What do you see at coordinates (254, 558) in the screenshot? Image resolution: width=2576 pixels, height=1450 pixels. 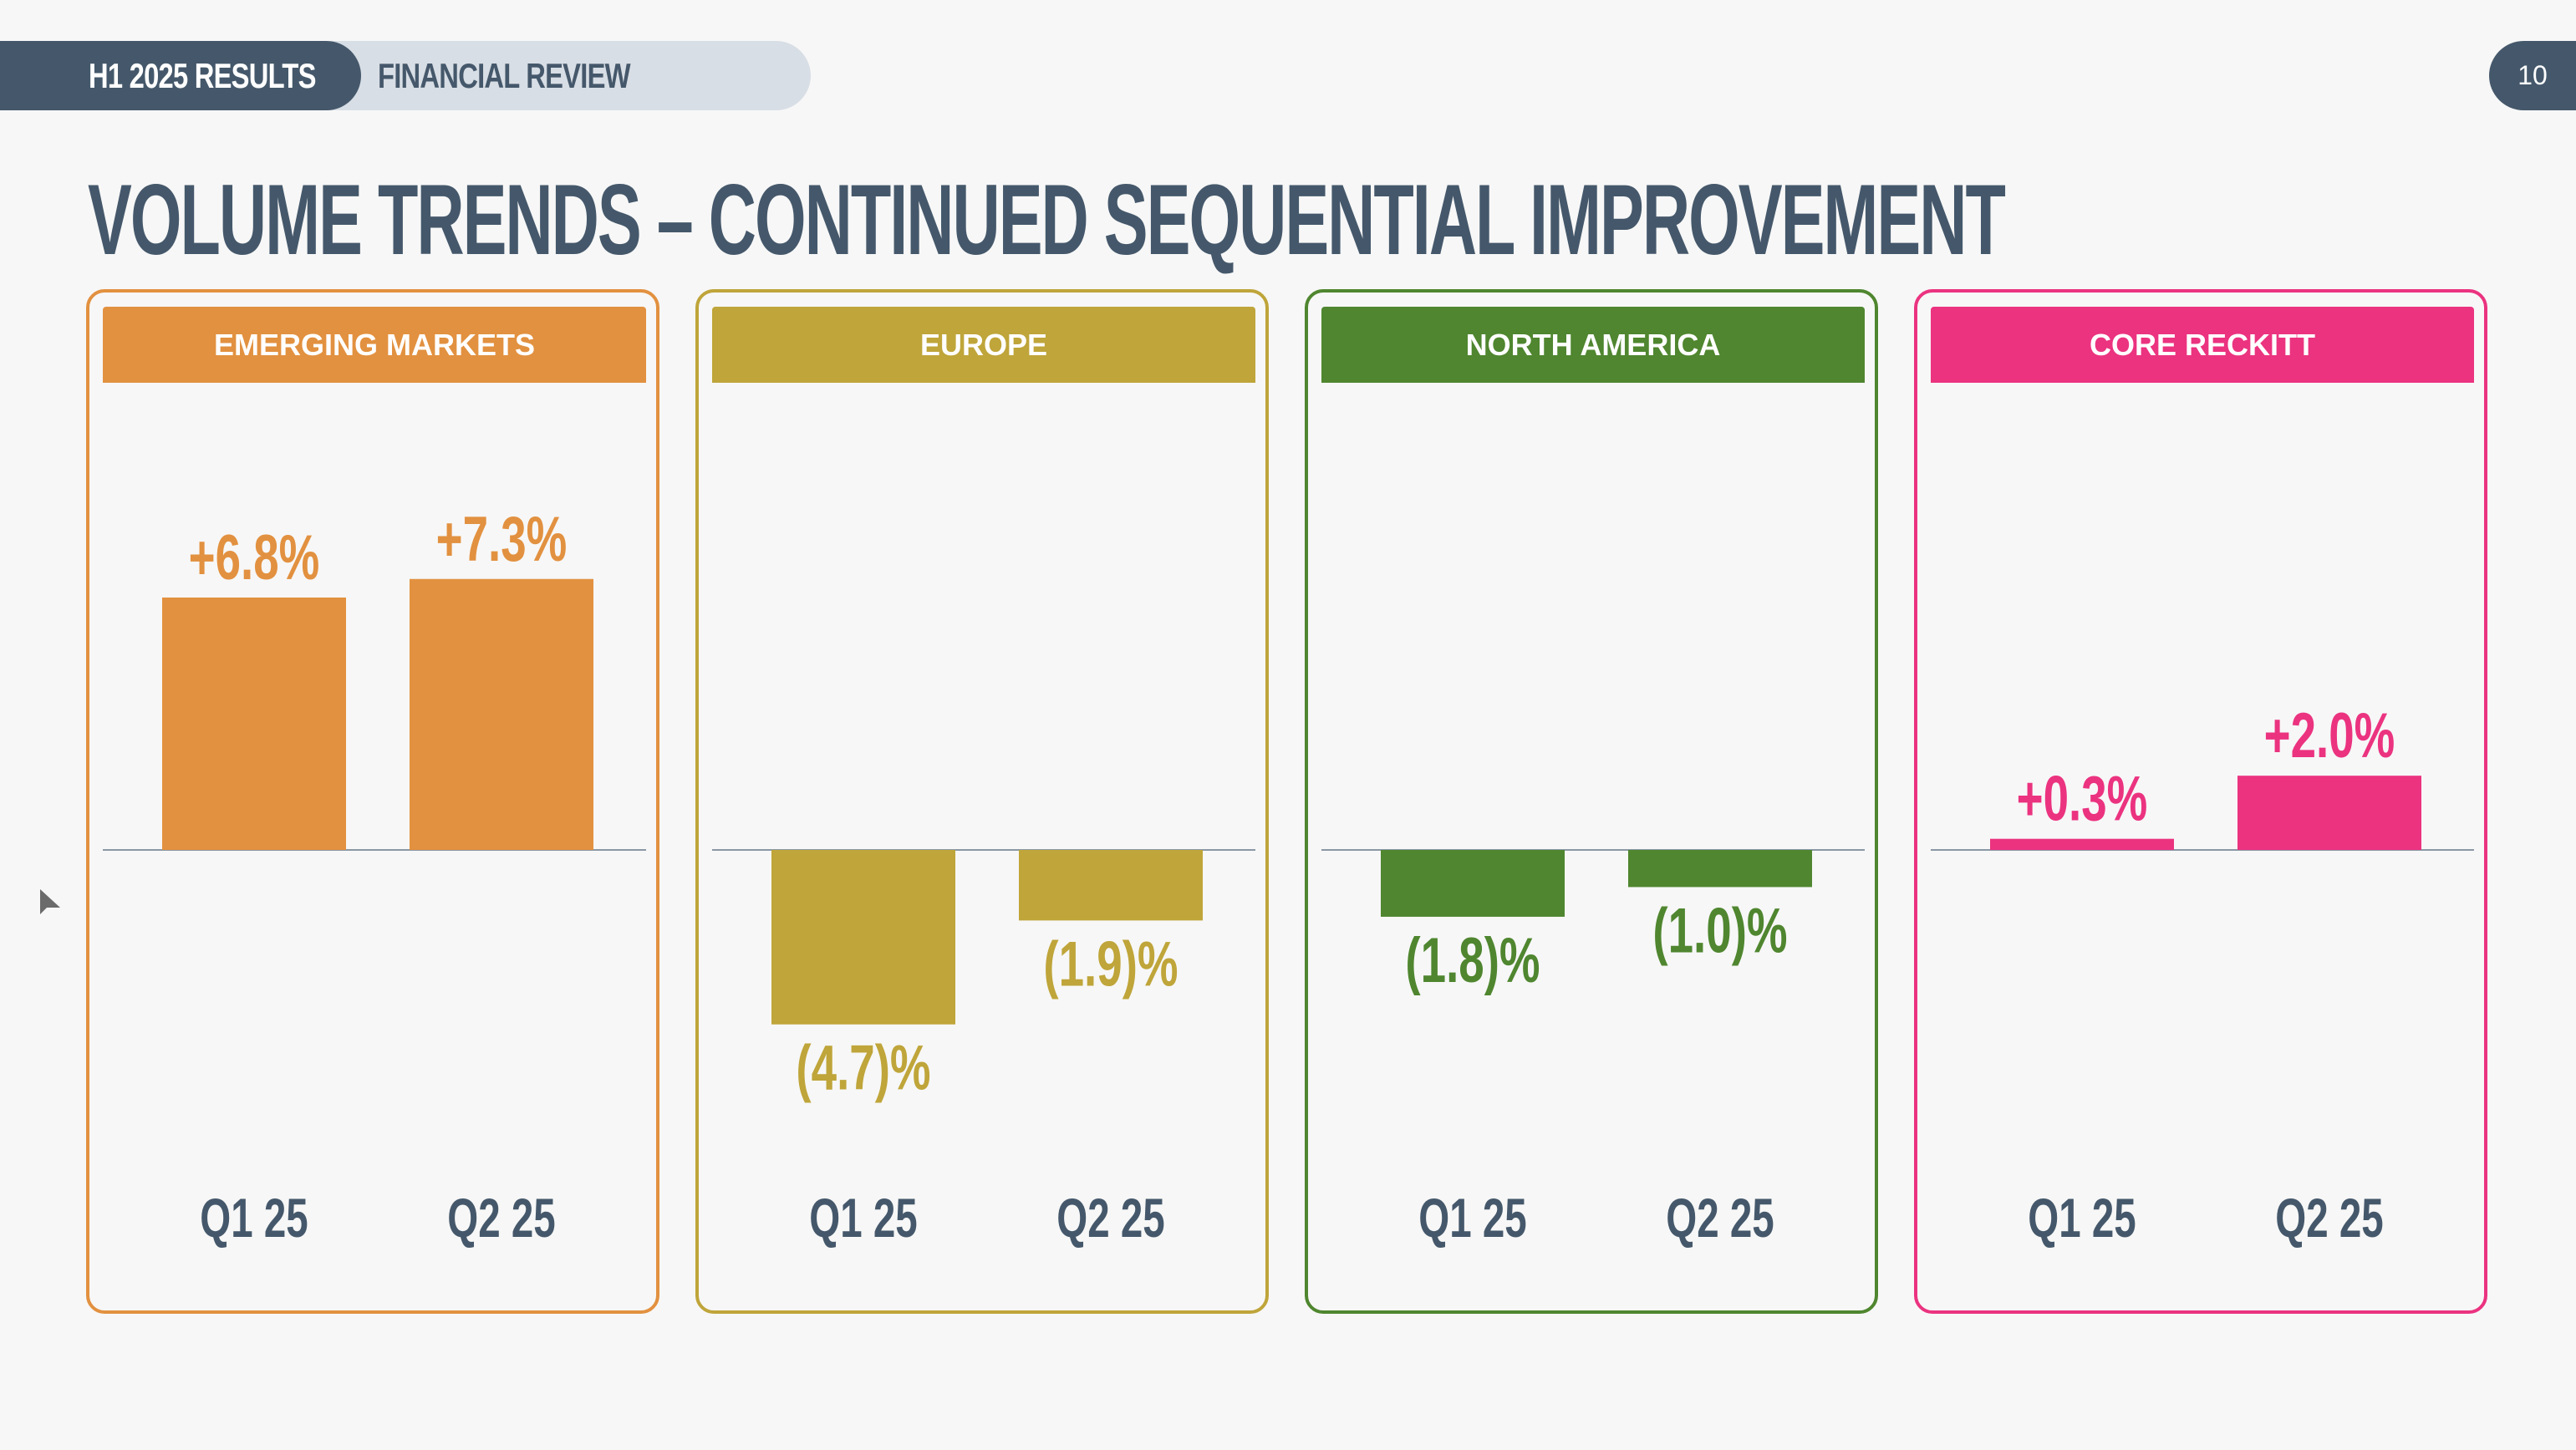 I see `data-label: +6.8%` at bounding box center [254, 558].